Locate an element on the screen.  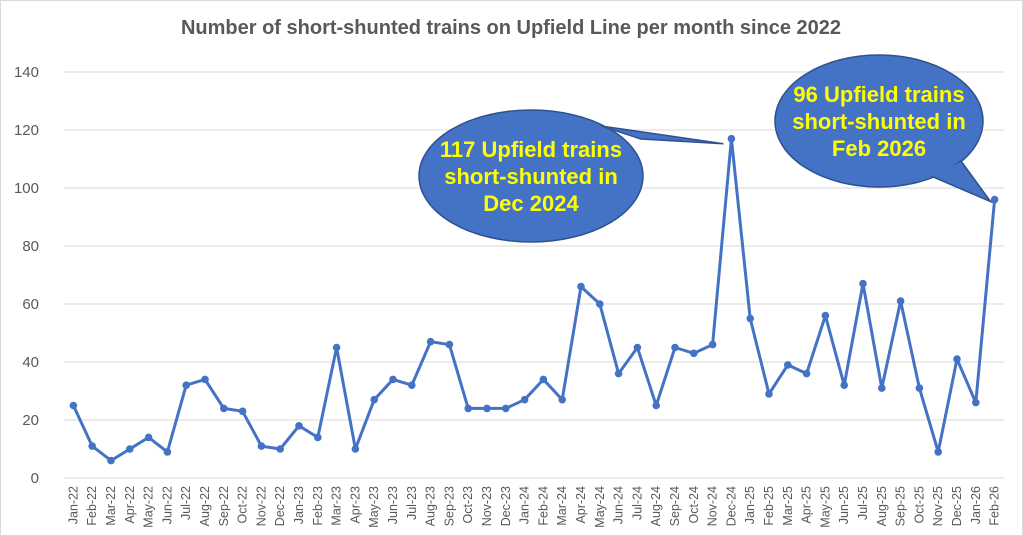
x-tick-label: Sep-22 is located at coordinates (224, 506).